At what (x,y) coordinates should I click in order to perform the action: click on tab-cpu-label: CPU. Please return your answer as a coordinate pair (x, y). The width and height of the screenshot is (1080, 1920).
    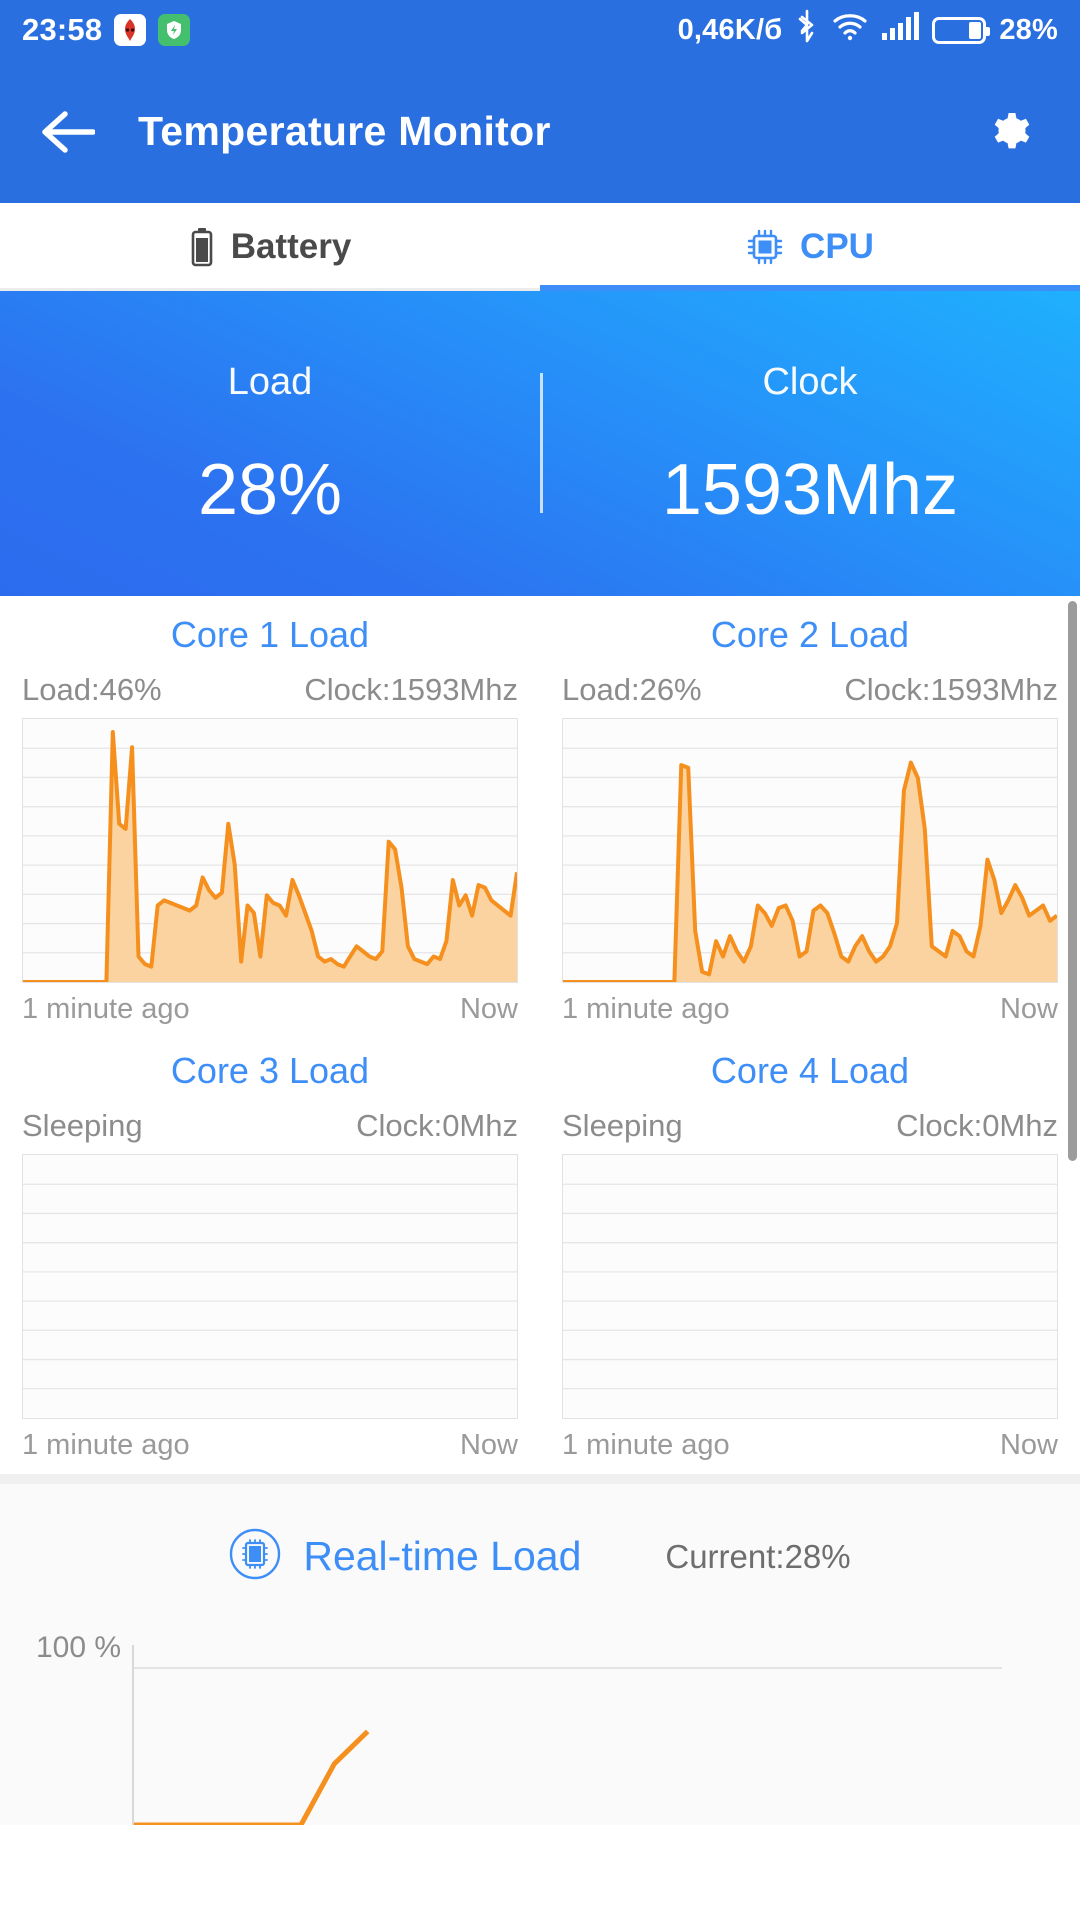
    Looking at the image, I should click on (837, 246).